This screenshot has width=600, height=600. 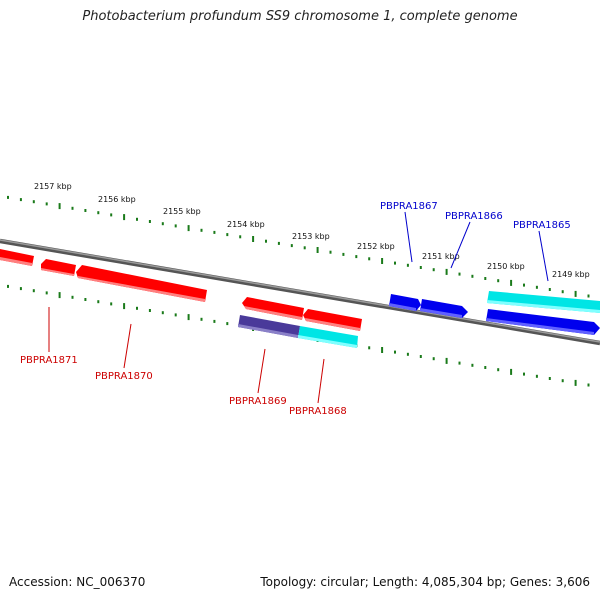 I want to click on kbp-label-2155: 2155 kbp, so click(x=182, y=211).